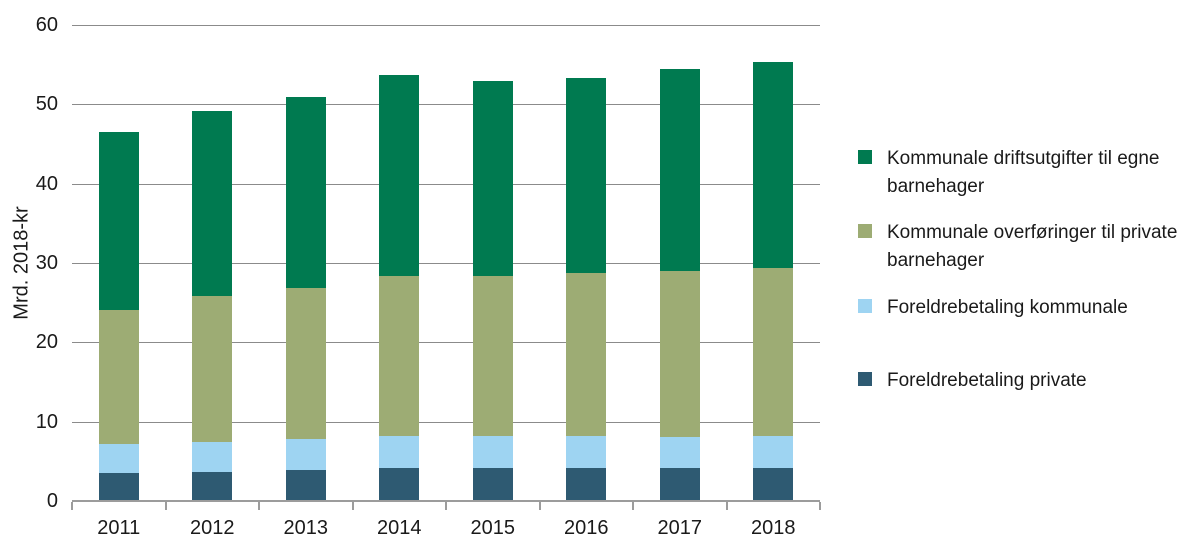 This screenshot has height=560, width=1200. I want to click on bar-cell-2017: 2017, so click(680, 282).